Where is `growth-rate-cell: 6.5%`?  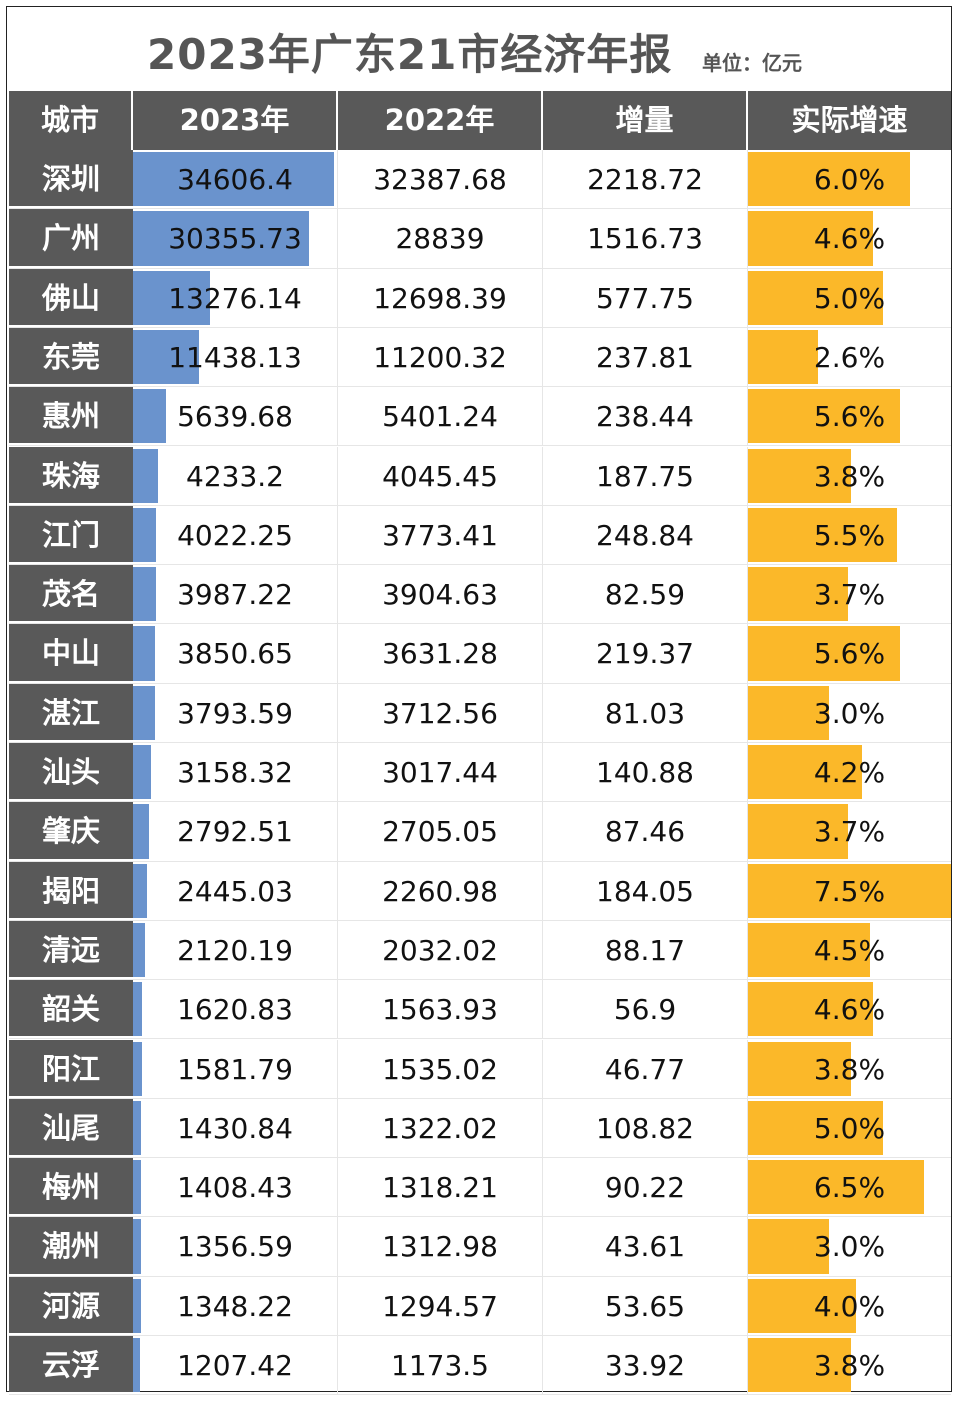
growth-rate-cell: 6.5% is located at coordinates (849, 1187).